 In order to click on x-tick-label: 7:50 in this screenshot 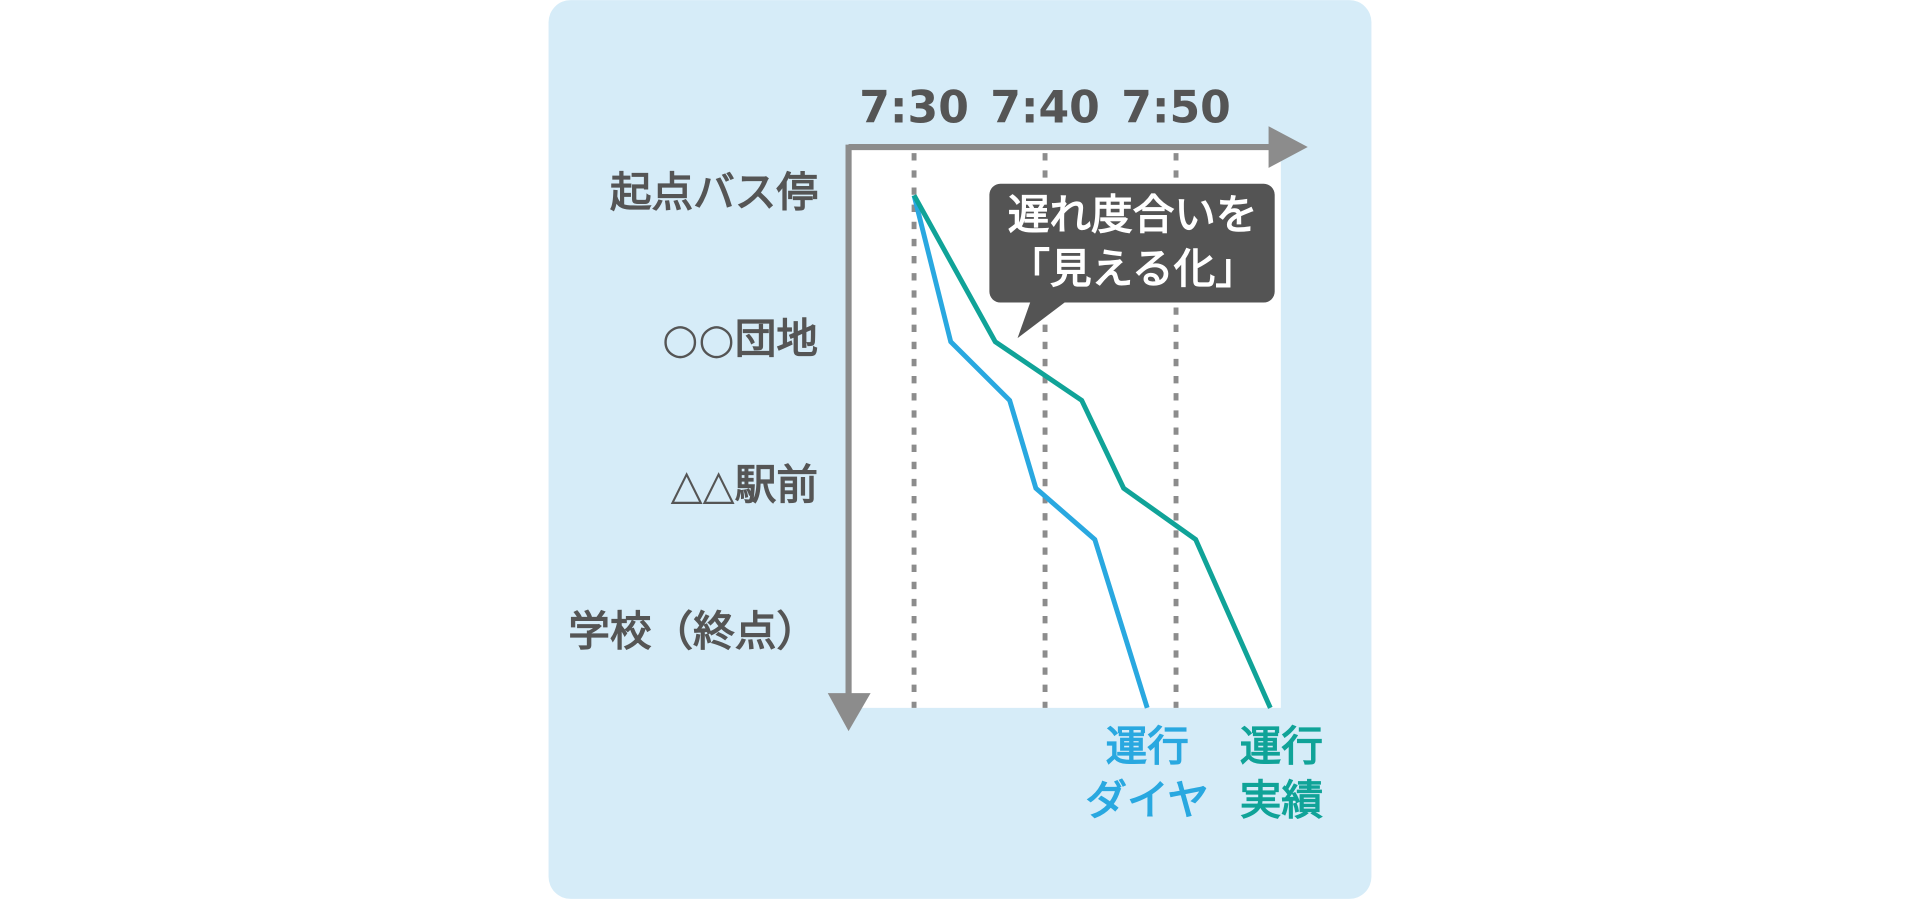, I will do `click(1176, 107)`.